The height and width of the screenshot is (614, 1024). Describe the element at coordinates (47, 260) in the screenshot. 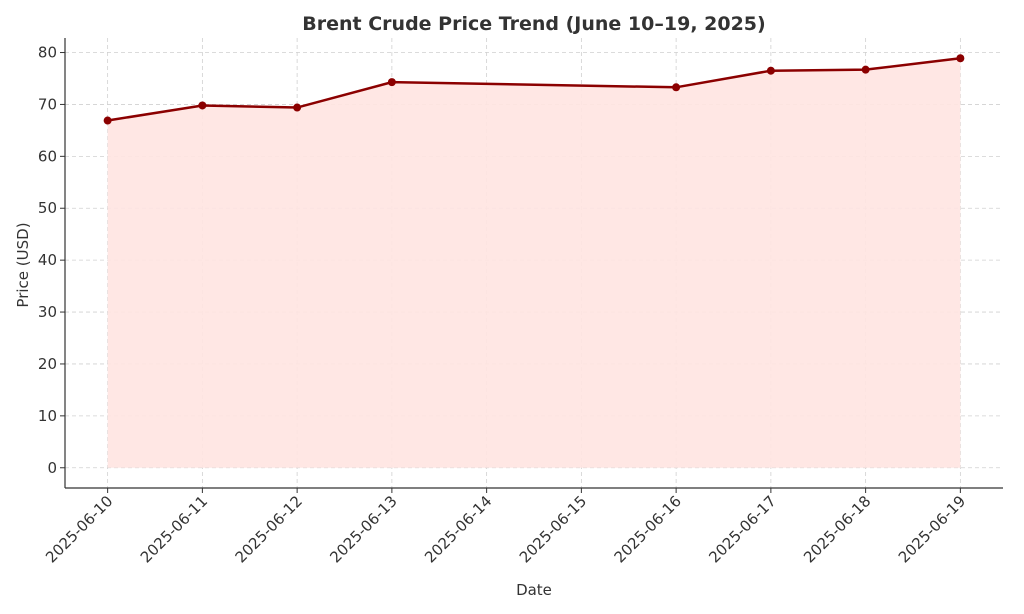

I see `y-tick-label: 40` at that location.